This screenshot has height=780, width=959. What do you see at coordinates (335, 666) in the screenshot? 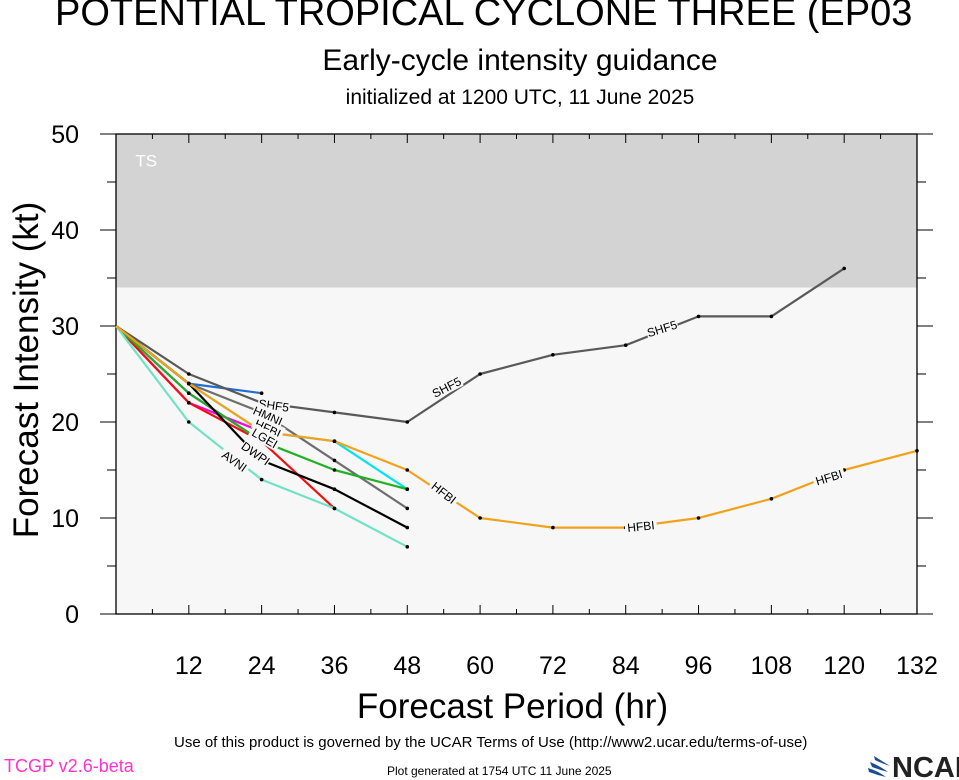
I see `x-tick-label: 36` at bounding box center [335, 666].